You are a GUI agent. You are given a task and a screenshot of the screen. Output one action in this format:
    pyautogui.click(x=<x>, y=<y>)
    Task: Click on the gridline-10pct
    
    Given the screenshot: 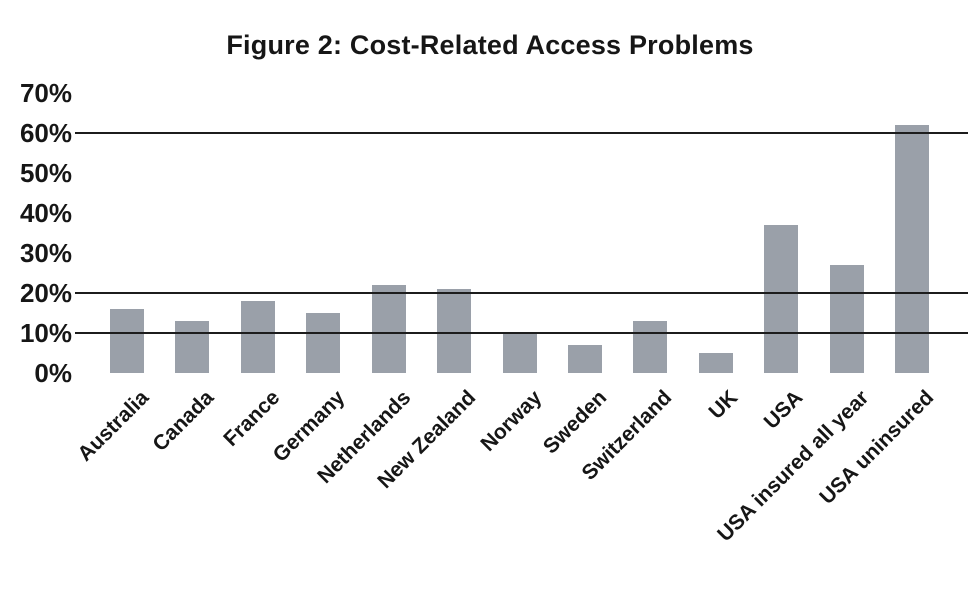 What is the action you would take?
    pyautogui.click(x=521, y=333)
    